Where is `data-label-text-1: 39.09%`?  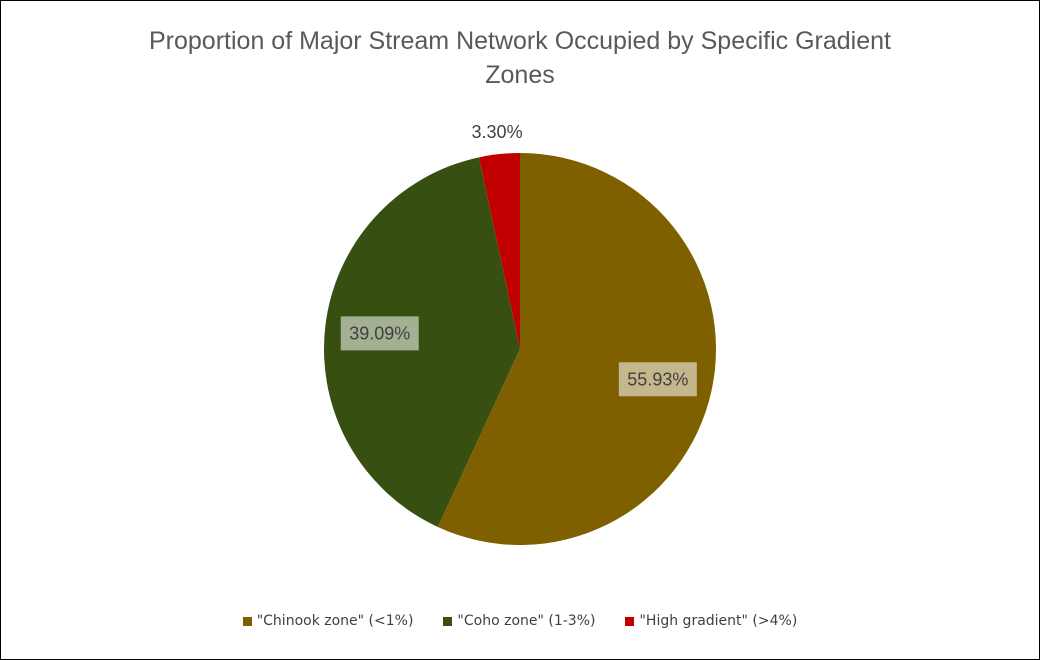 data-label-text-1: 39.09% is located at coordinates (379, 333).